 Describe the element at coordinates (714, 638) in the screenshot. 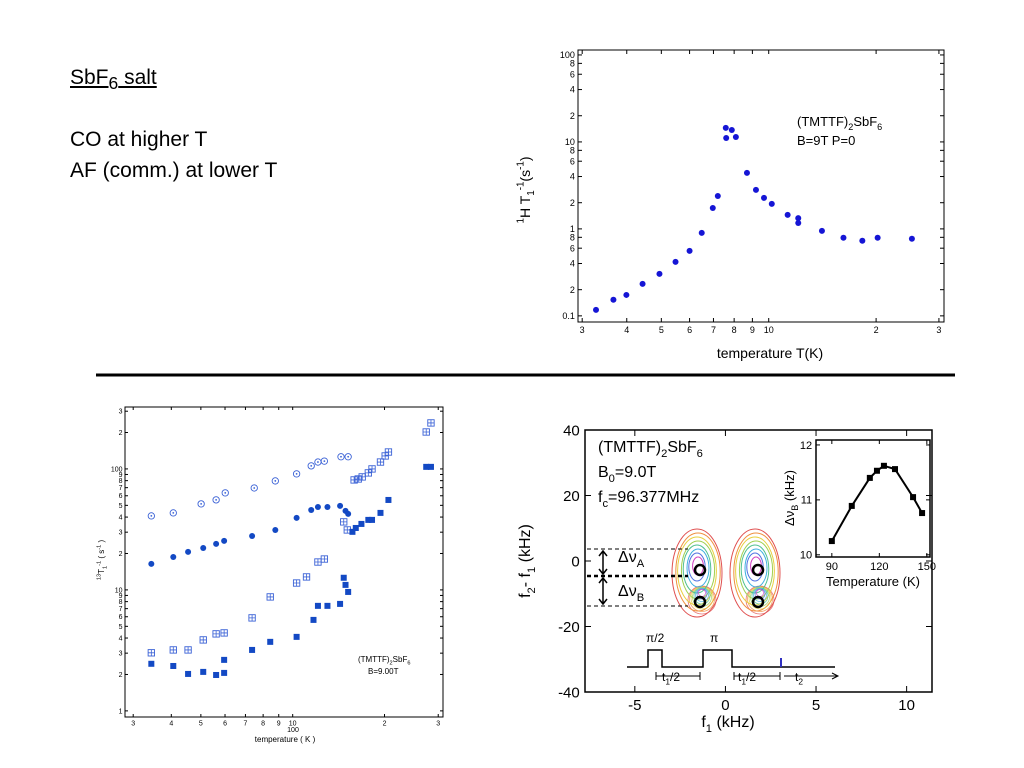

I see `text-run: π` at that location.